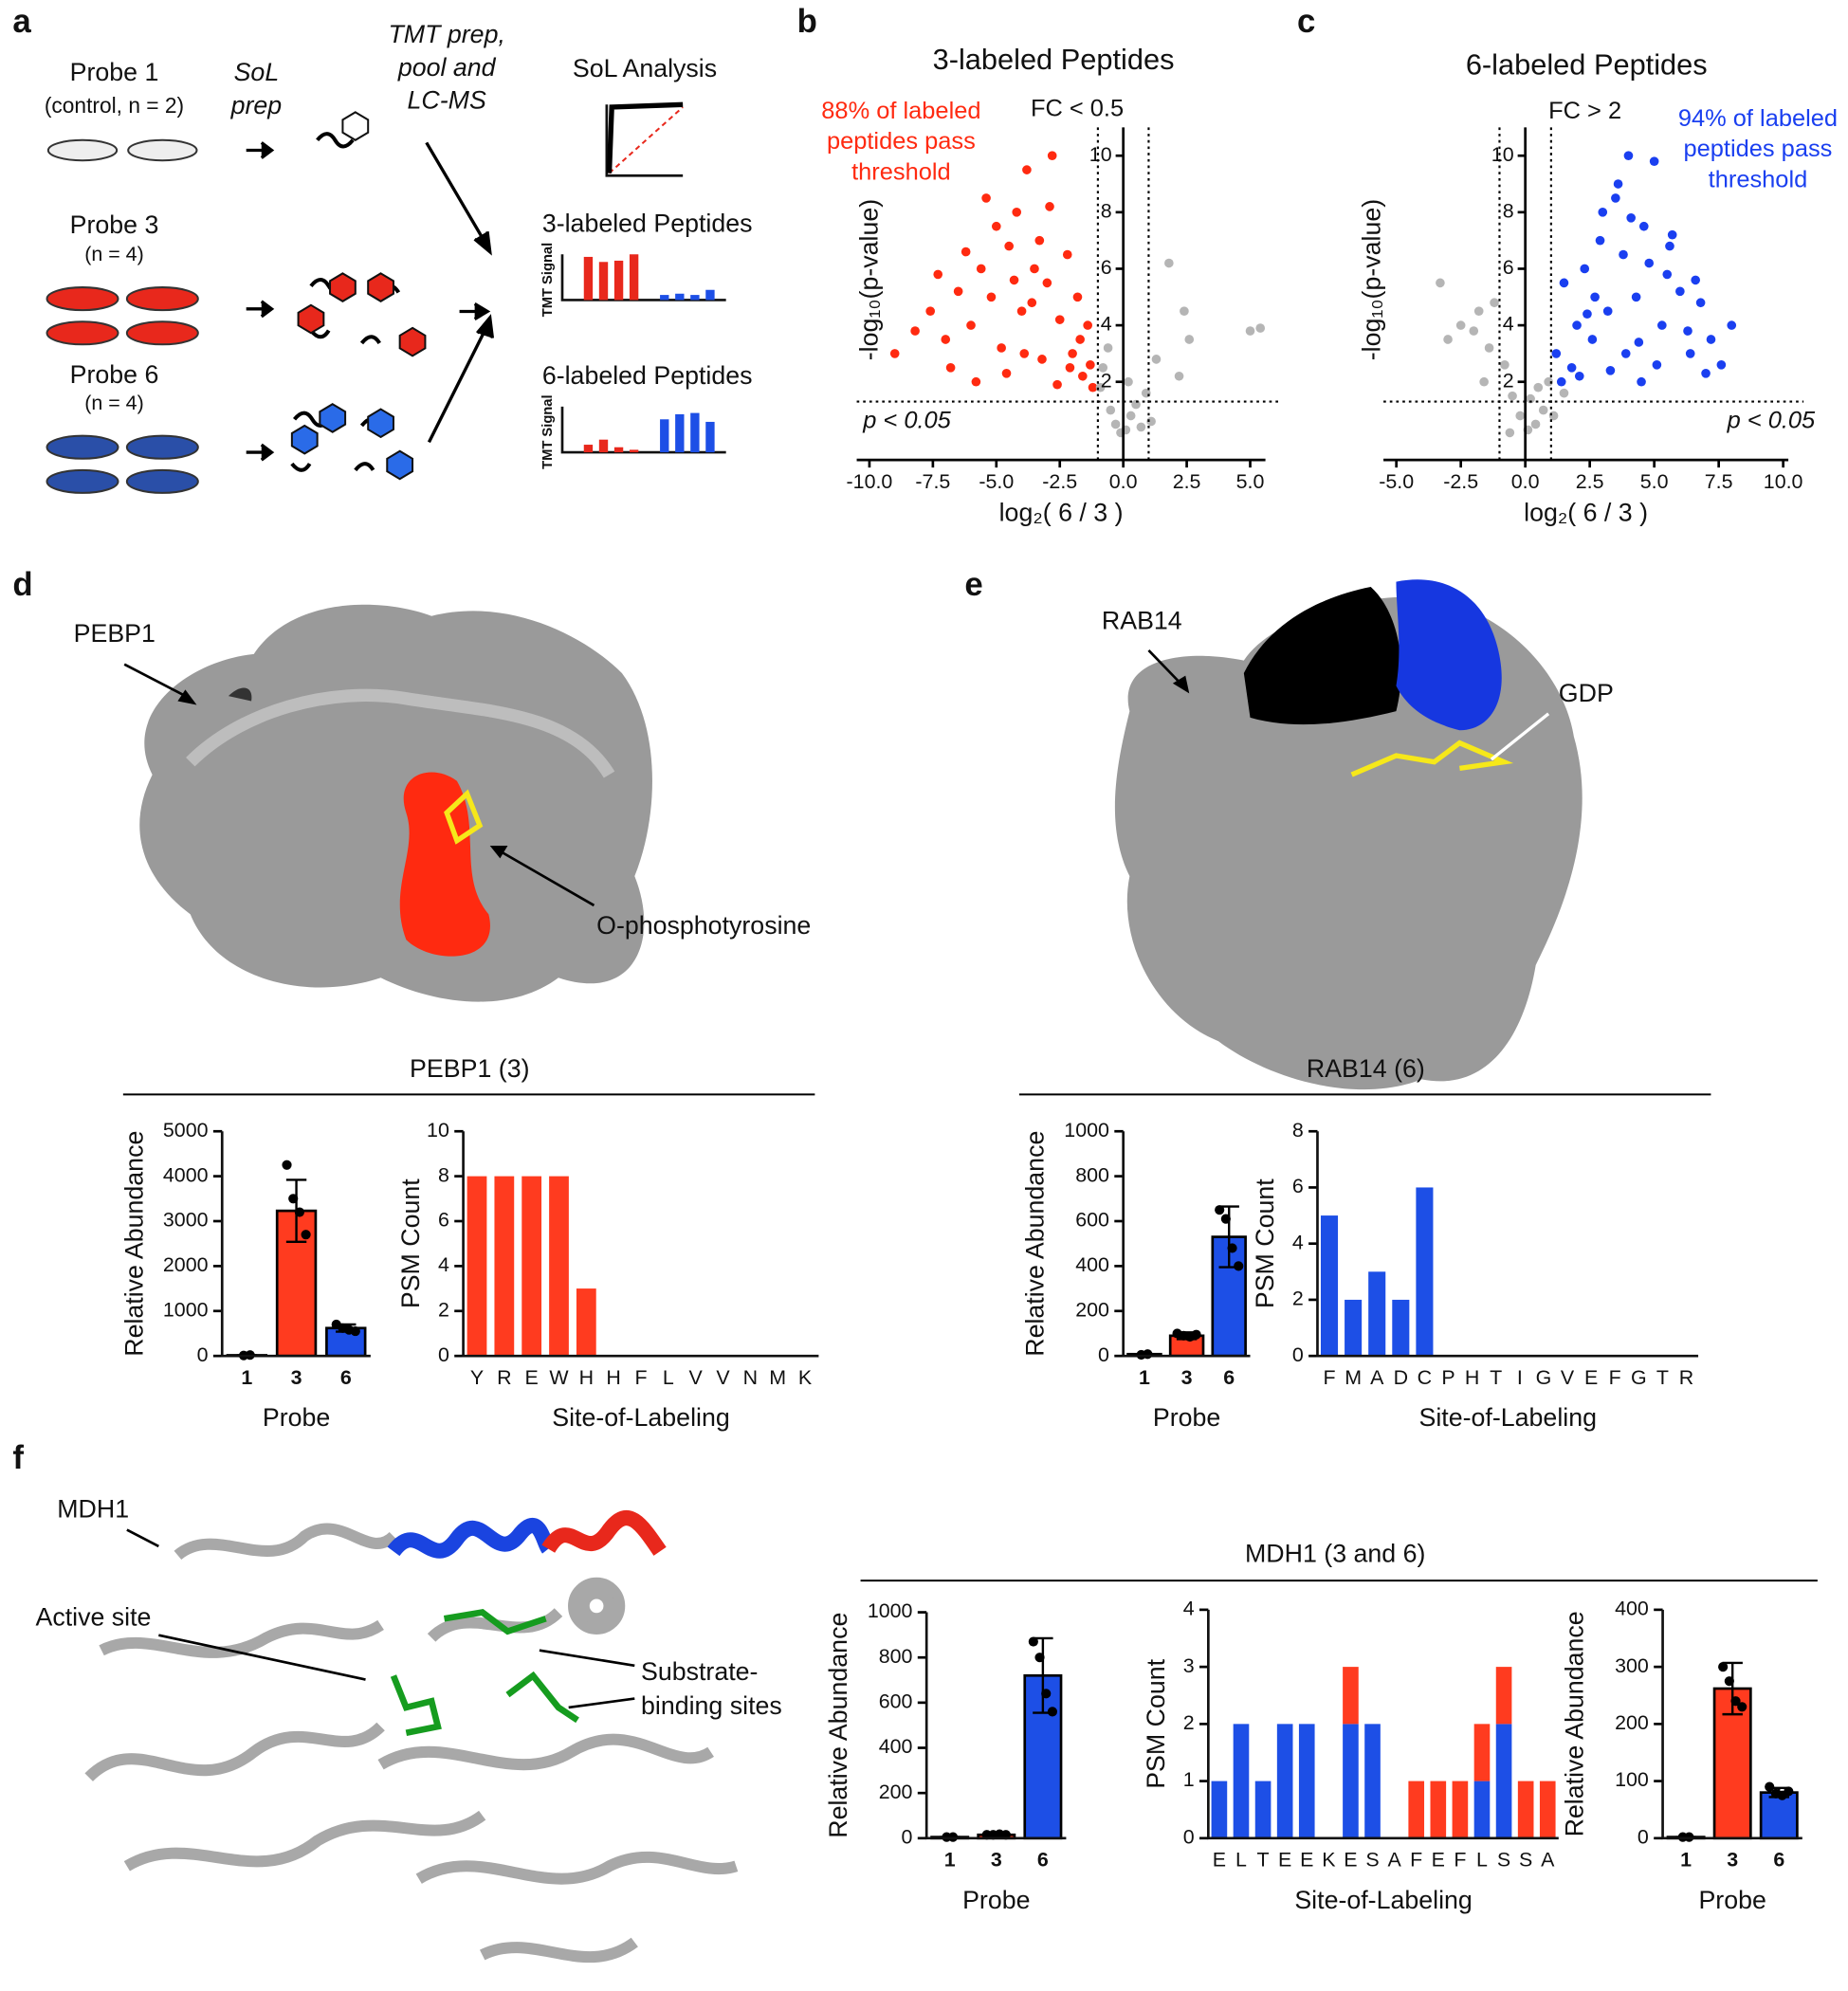  Describe the element at coordinates (443, 1221) in the screenshot. I see `y-tick-label: 6` at that location.